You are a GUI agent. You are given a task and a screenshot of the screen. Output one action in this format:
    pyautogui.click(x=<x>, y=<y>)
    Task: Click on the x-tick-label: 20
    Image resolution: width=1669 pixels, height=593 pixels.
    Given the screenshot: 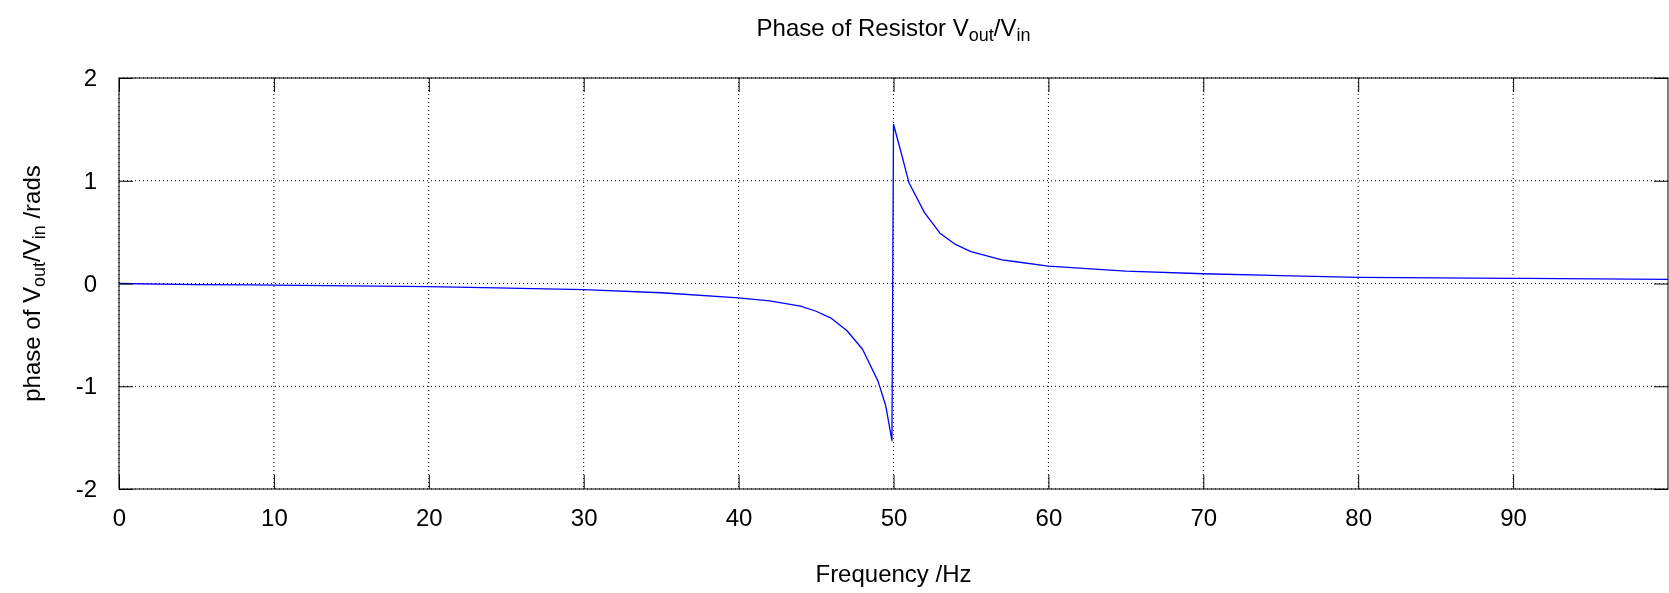 What is the action you would take?
    pyautogui.click(x=429, y=518)
    